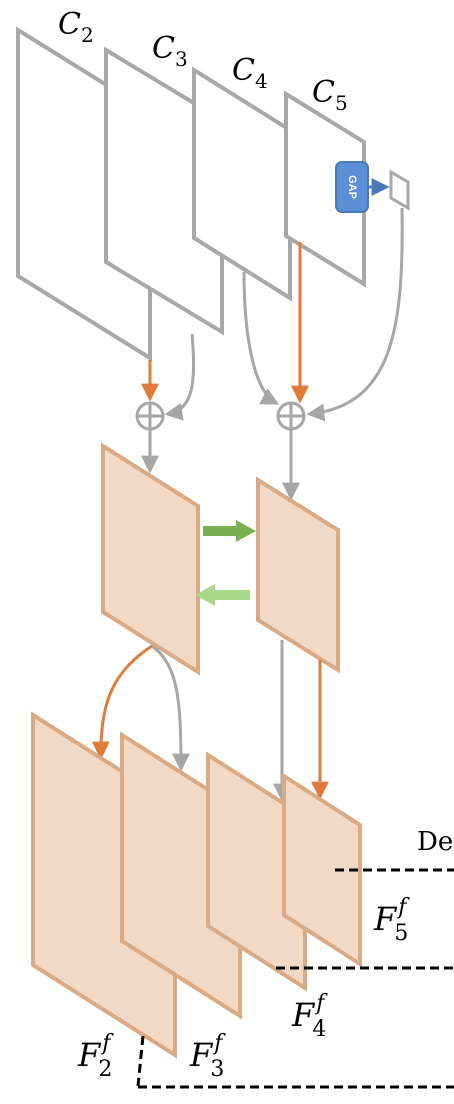 Image resolution: width=454 pixels, height=1104 pixels. I want to click on c3-to-sum1-arrow, so click(180, 377).